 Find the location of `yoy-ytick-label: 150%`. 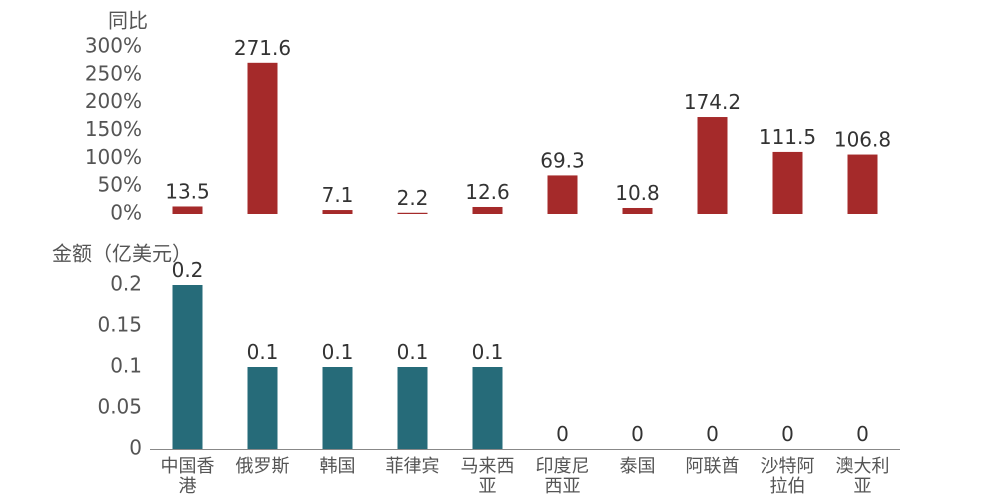

yoy-ytick-label: 150% is located at coordinates (113, 129).